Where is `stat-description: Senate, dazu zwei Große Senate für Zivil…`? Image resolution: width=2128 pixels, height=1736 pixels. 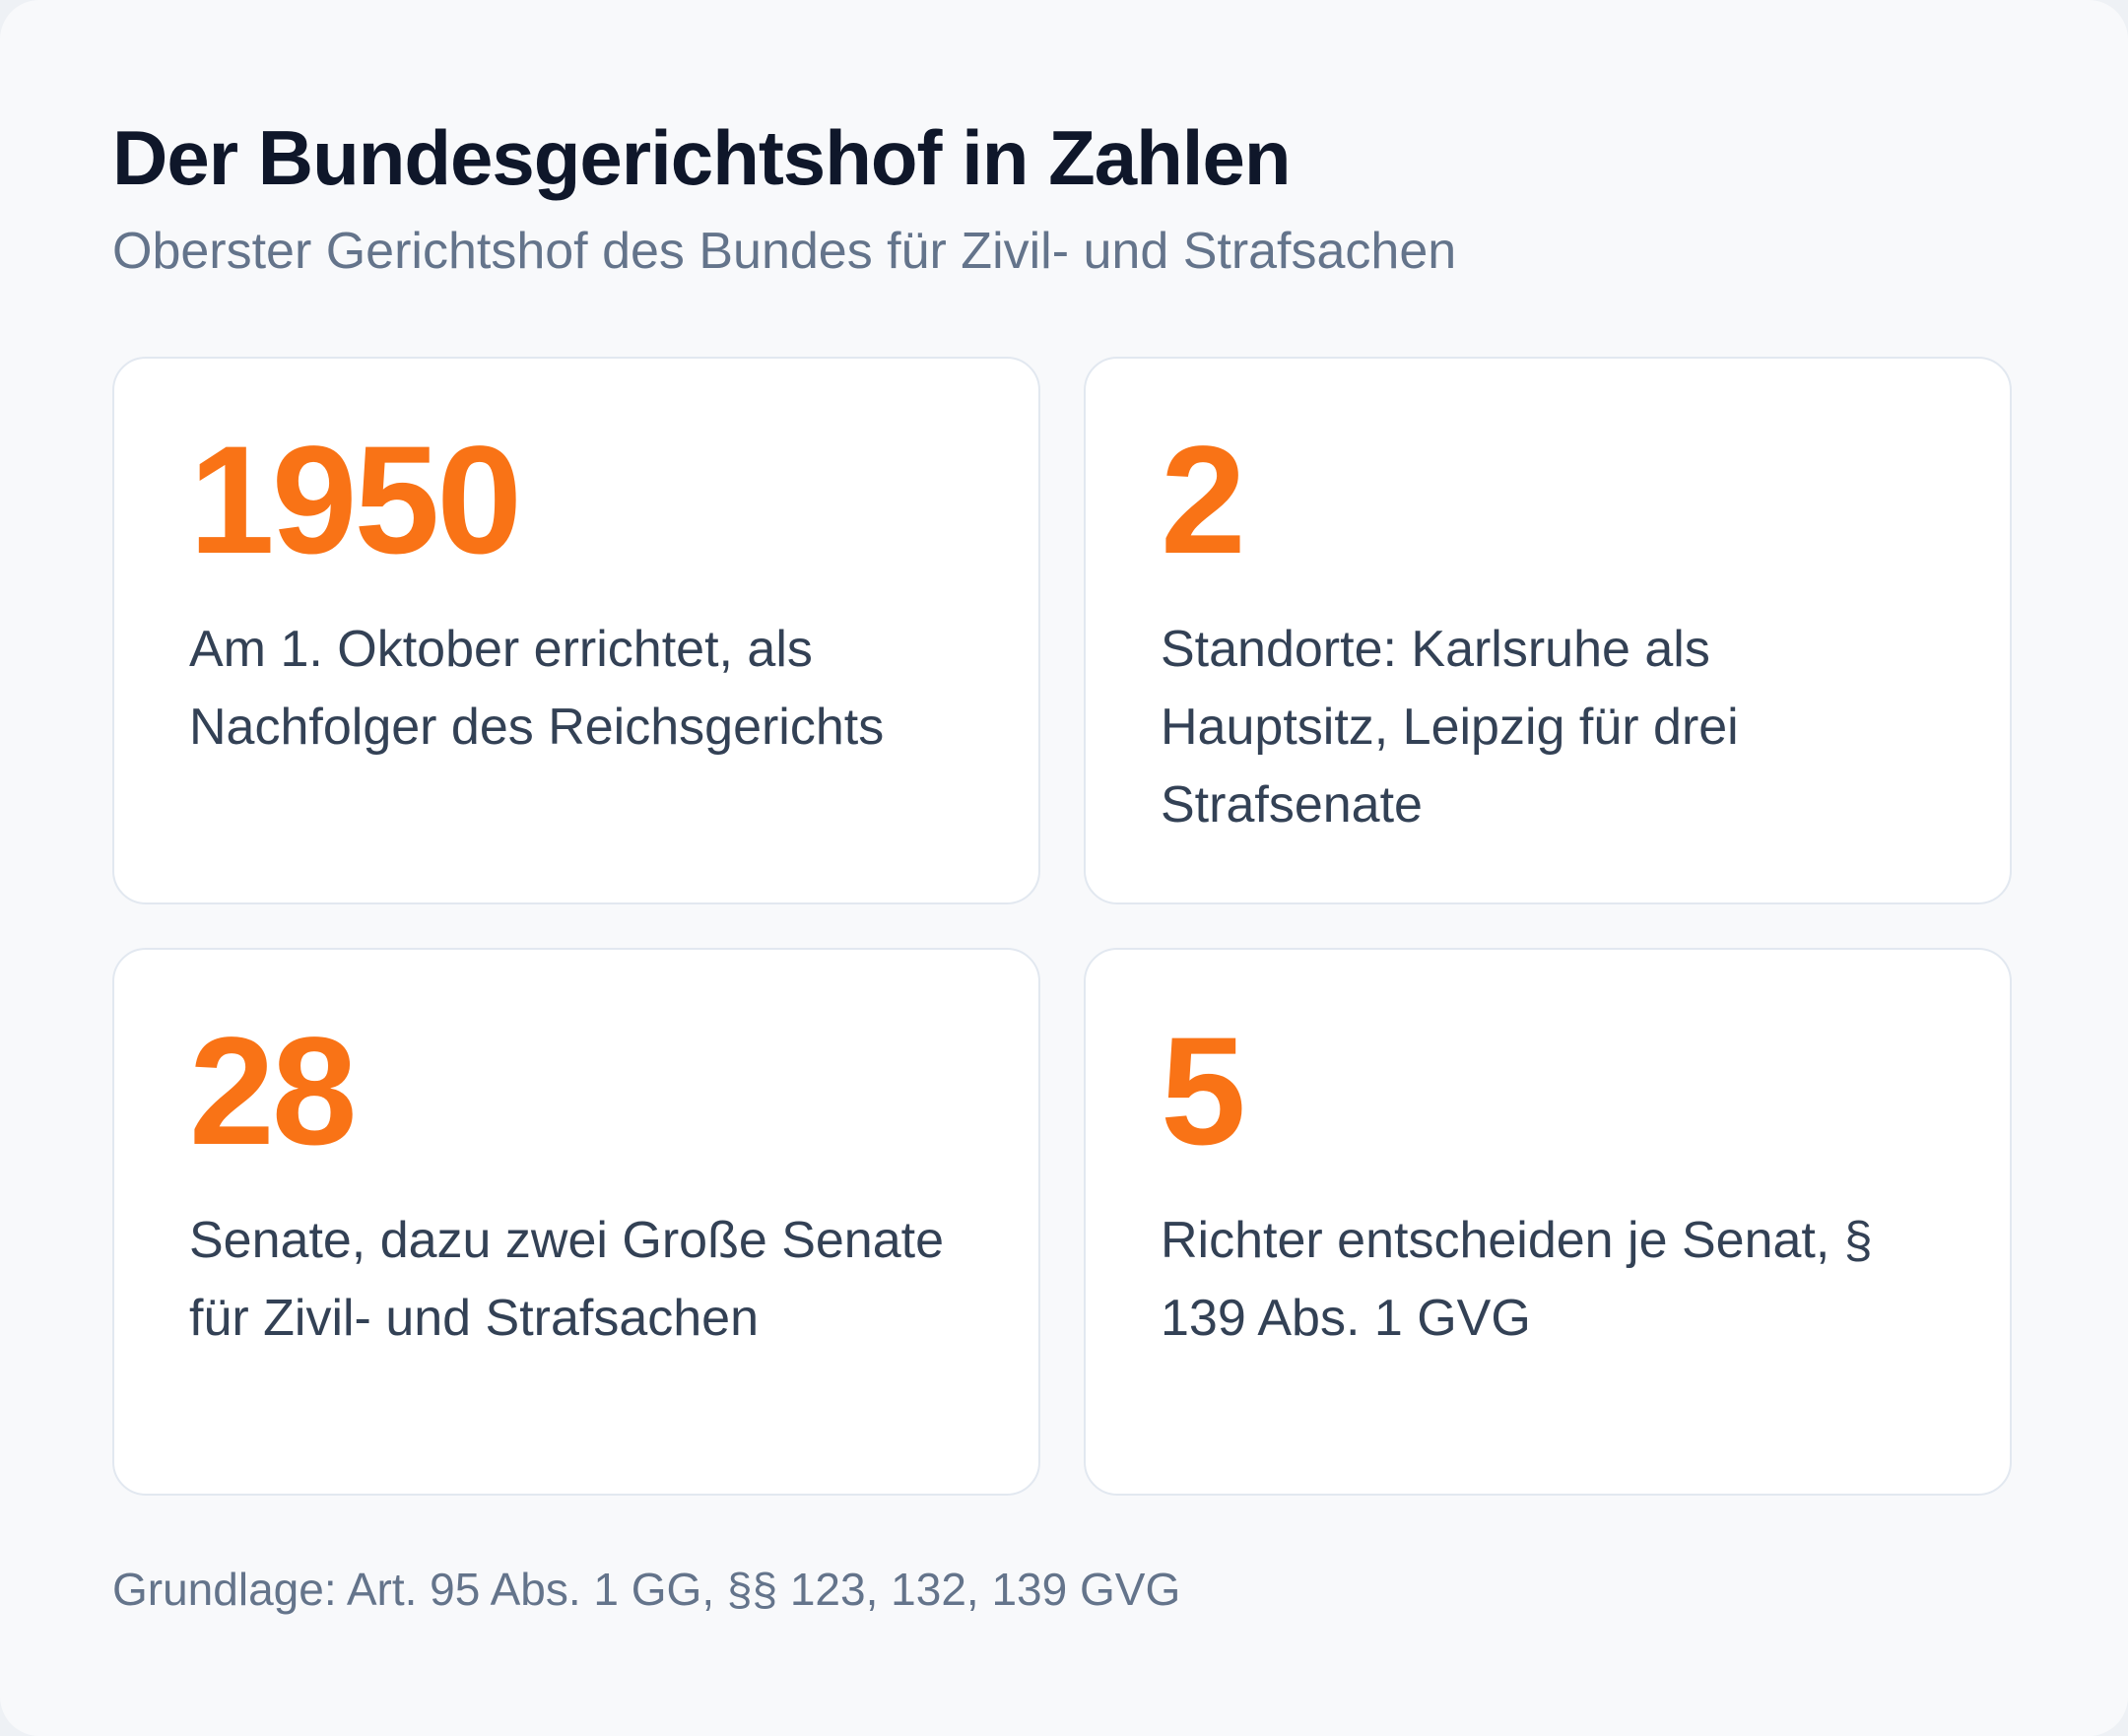 stat-description: Senate, dazu zwei Große Senate für Zivil… is located at coordinates (567, 1279).